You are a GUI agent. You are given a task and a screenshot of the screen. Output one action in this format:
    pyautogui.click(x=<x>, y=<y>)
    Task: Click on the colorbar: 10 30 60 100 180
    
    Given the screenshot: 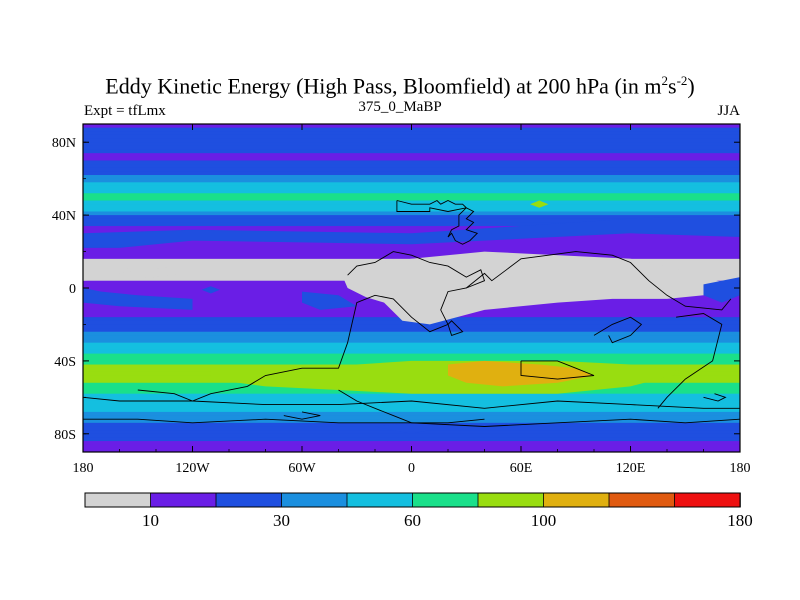 What is the action you would take?
    pyautogui.click(x=418, y=511)
    